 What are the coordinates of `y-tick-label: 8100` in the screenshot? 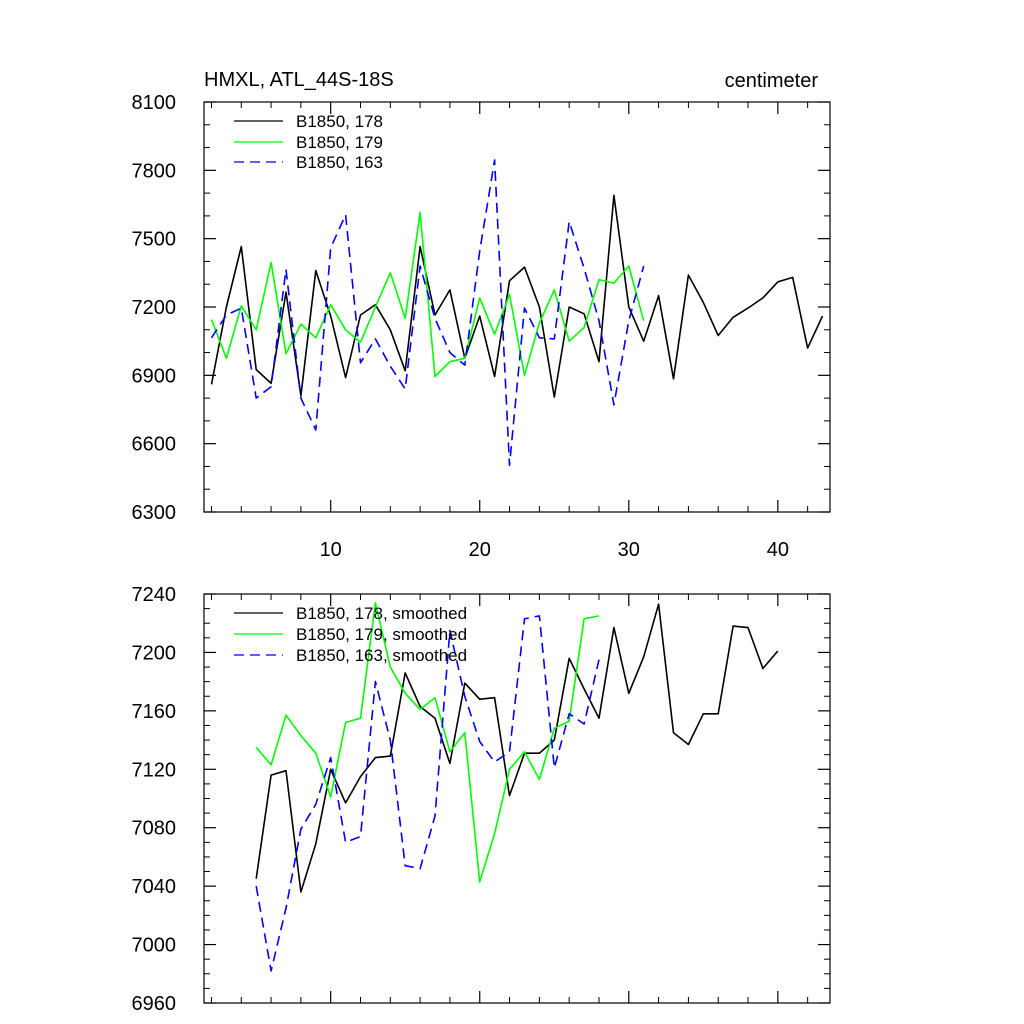 It's located at (154, 103).